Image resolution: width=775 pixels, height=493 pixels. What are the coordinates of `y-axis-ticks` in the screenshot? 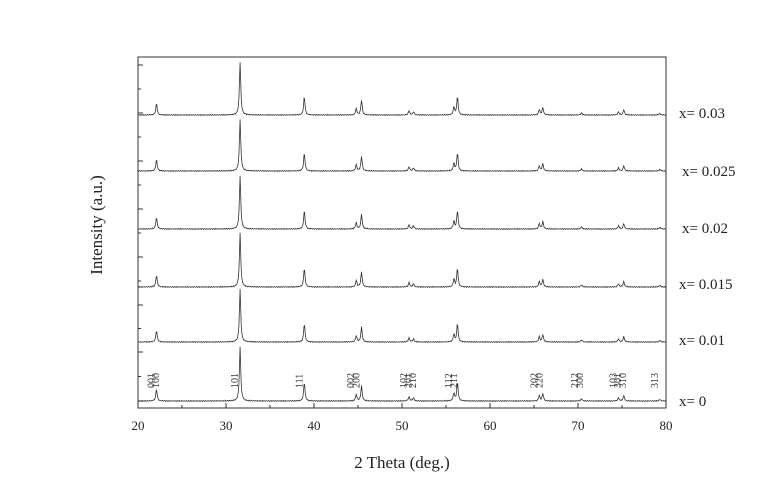 It's located at (140, 233).